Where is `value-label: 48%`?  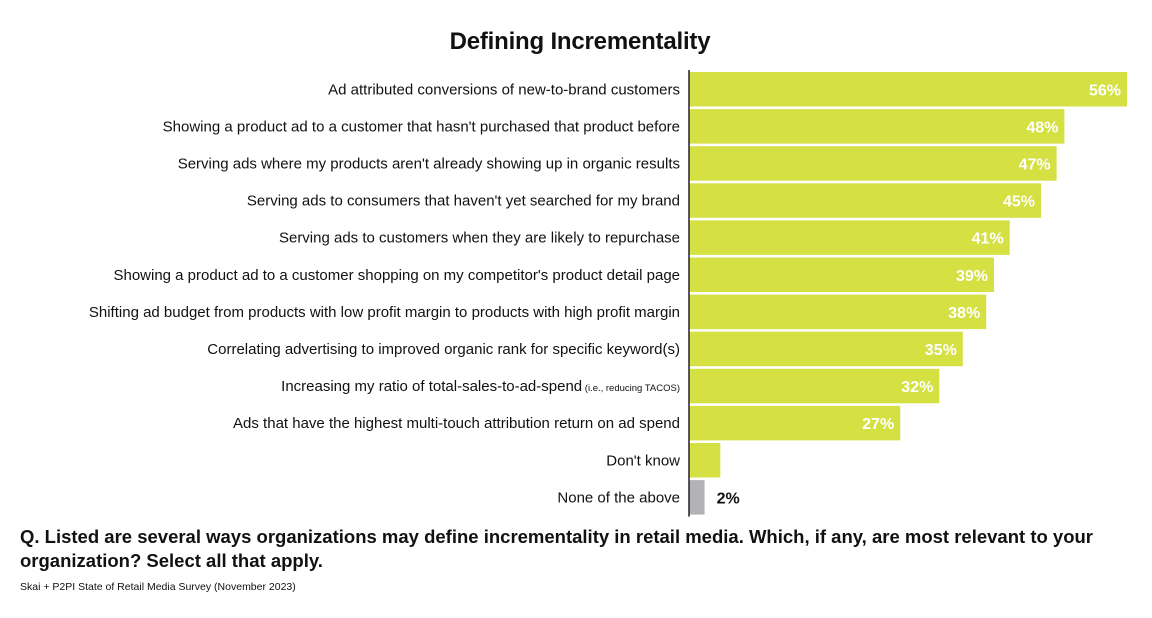
value-label: 48% is located at coordinates (1042, 127).